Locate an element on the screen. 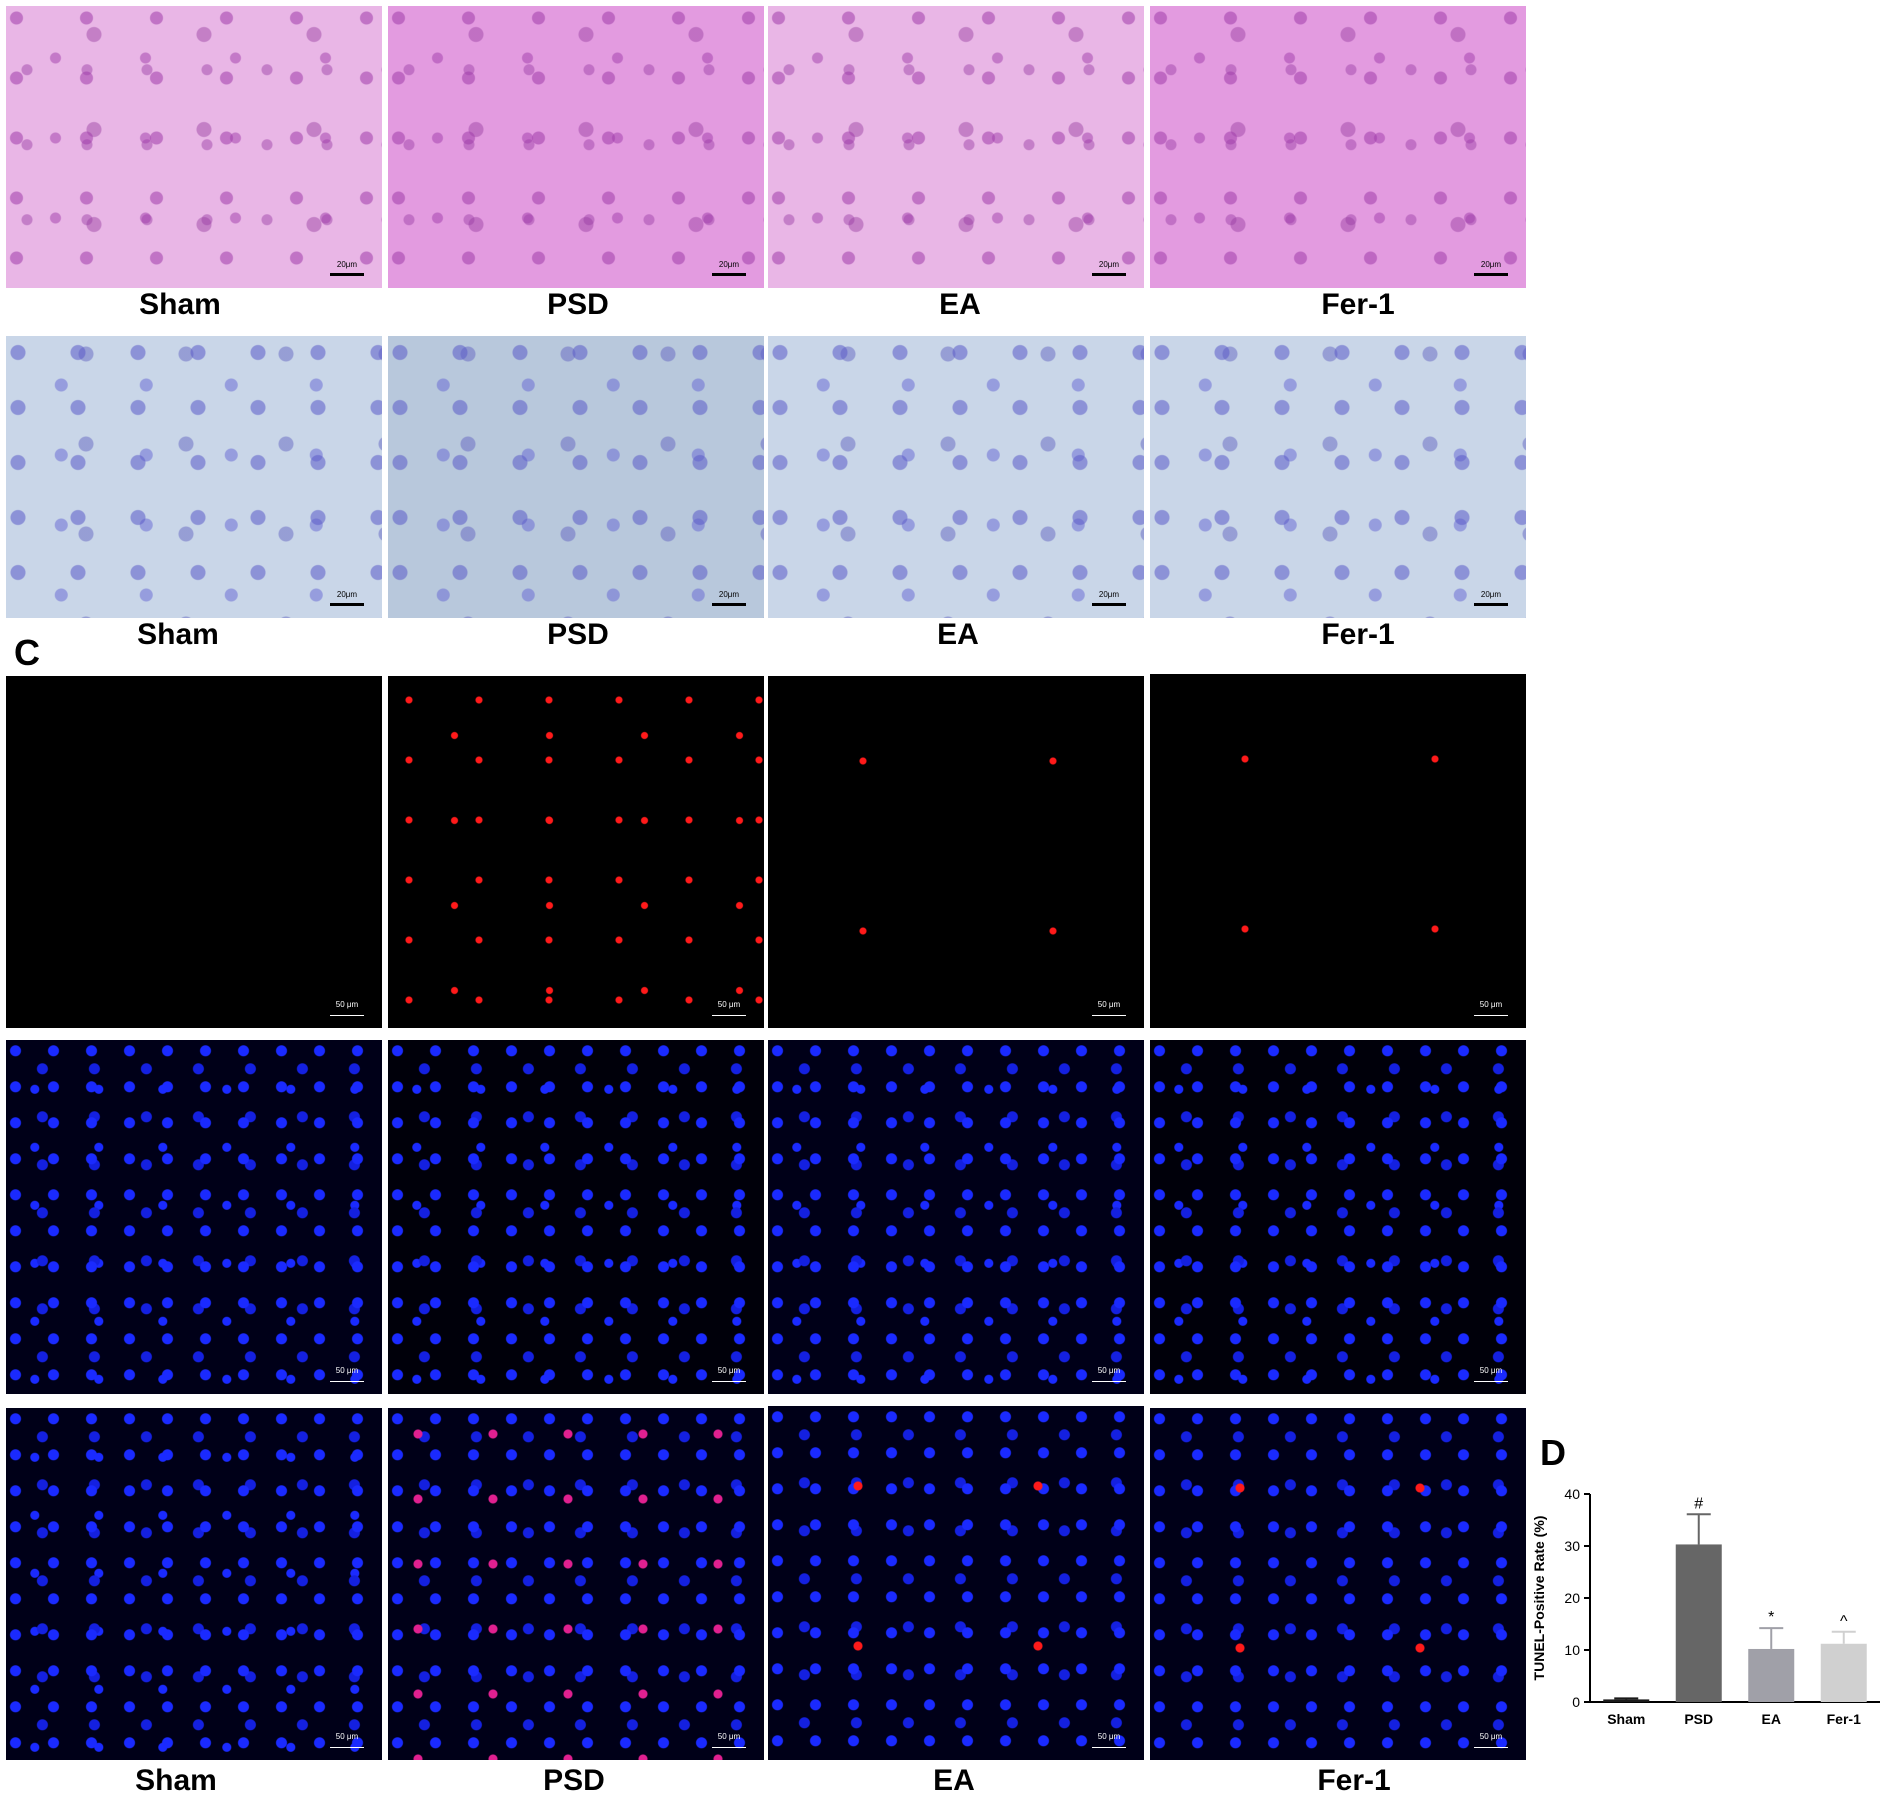 This screenshot has width=1902, height=1804. nissl-image-psd: 20μm is located at coordinates (576, 477).